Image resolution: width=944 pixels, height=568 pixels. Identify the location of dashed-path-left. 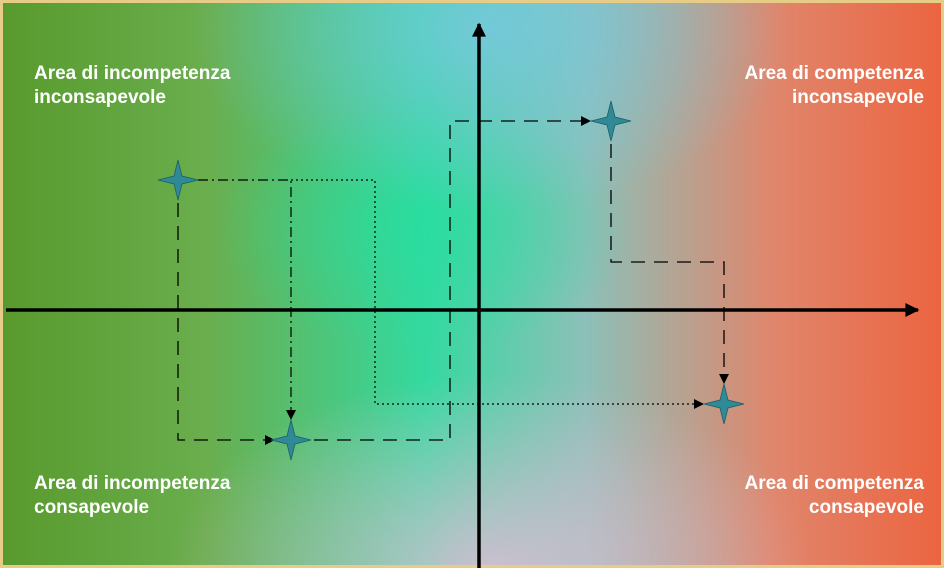
(226, 312).